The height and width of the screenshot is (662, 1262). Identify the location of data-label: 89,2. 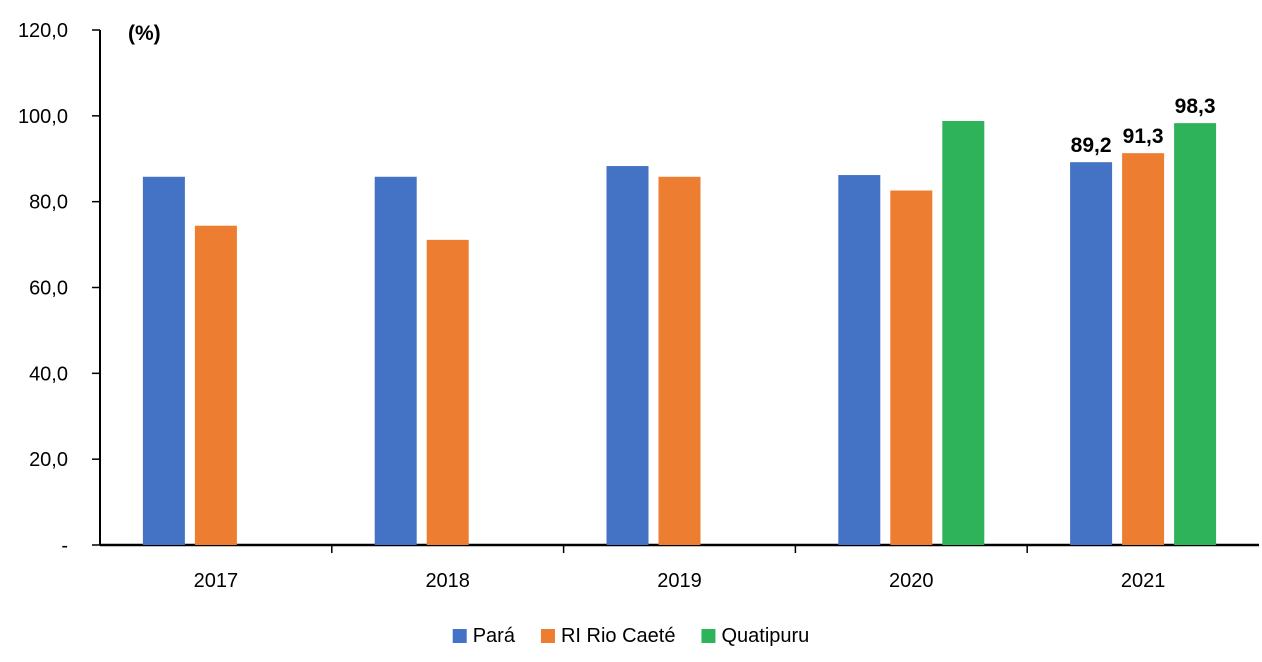
(1091, 145).